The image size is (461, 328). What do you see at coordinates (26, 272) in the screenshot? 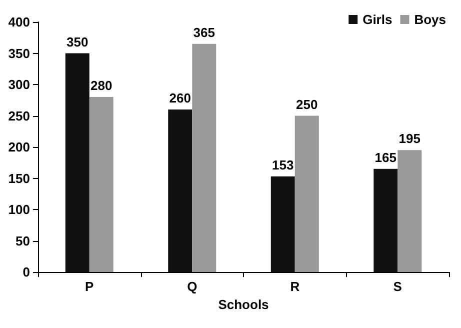
I see `y-tick-label: 0` at bounding box center [26, 272].